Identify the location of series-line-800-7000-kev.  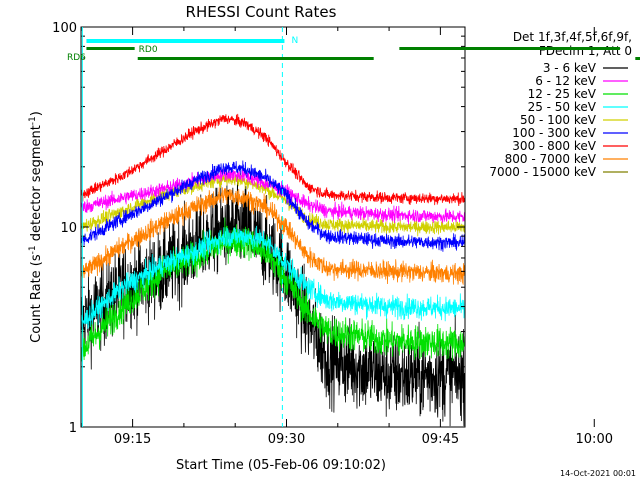
(273, 236).